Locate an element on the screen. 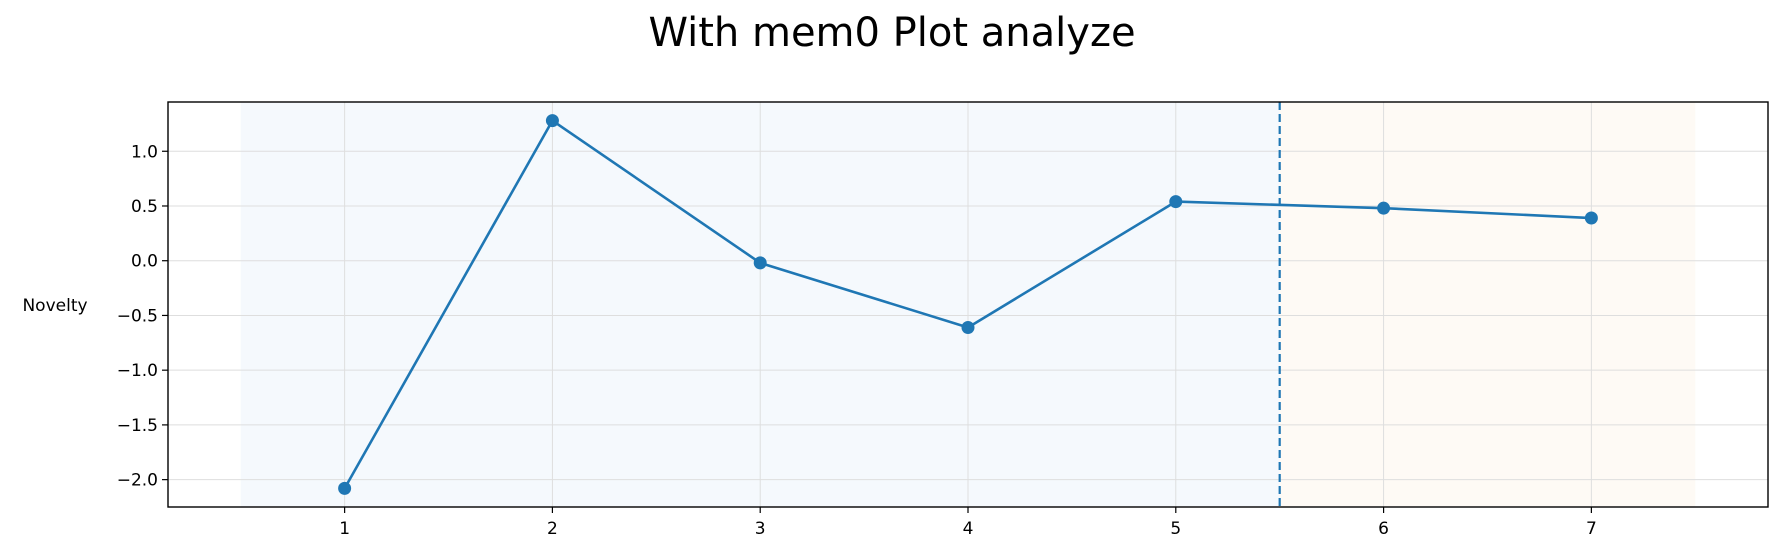  x-tick-label: 1 is located at coordinates (344, 529).